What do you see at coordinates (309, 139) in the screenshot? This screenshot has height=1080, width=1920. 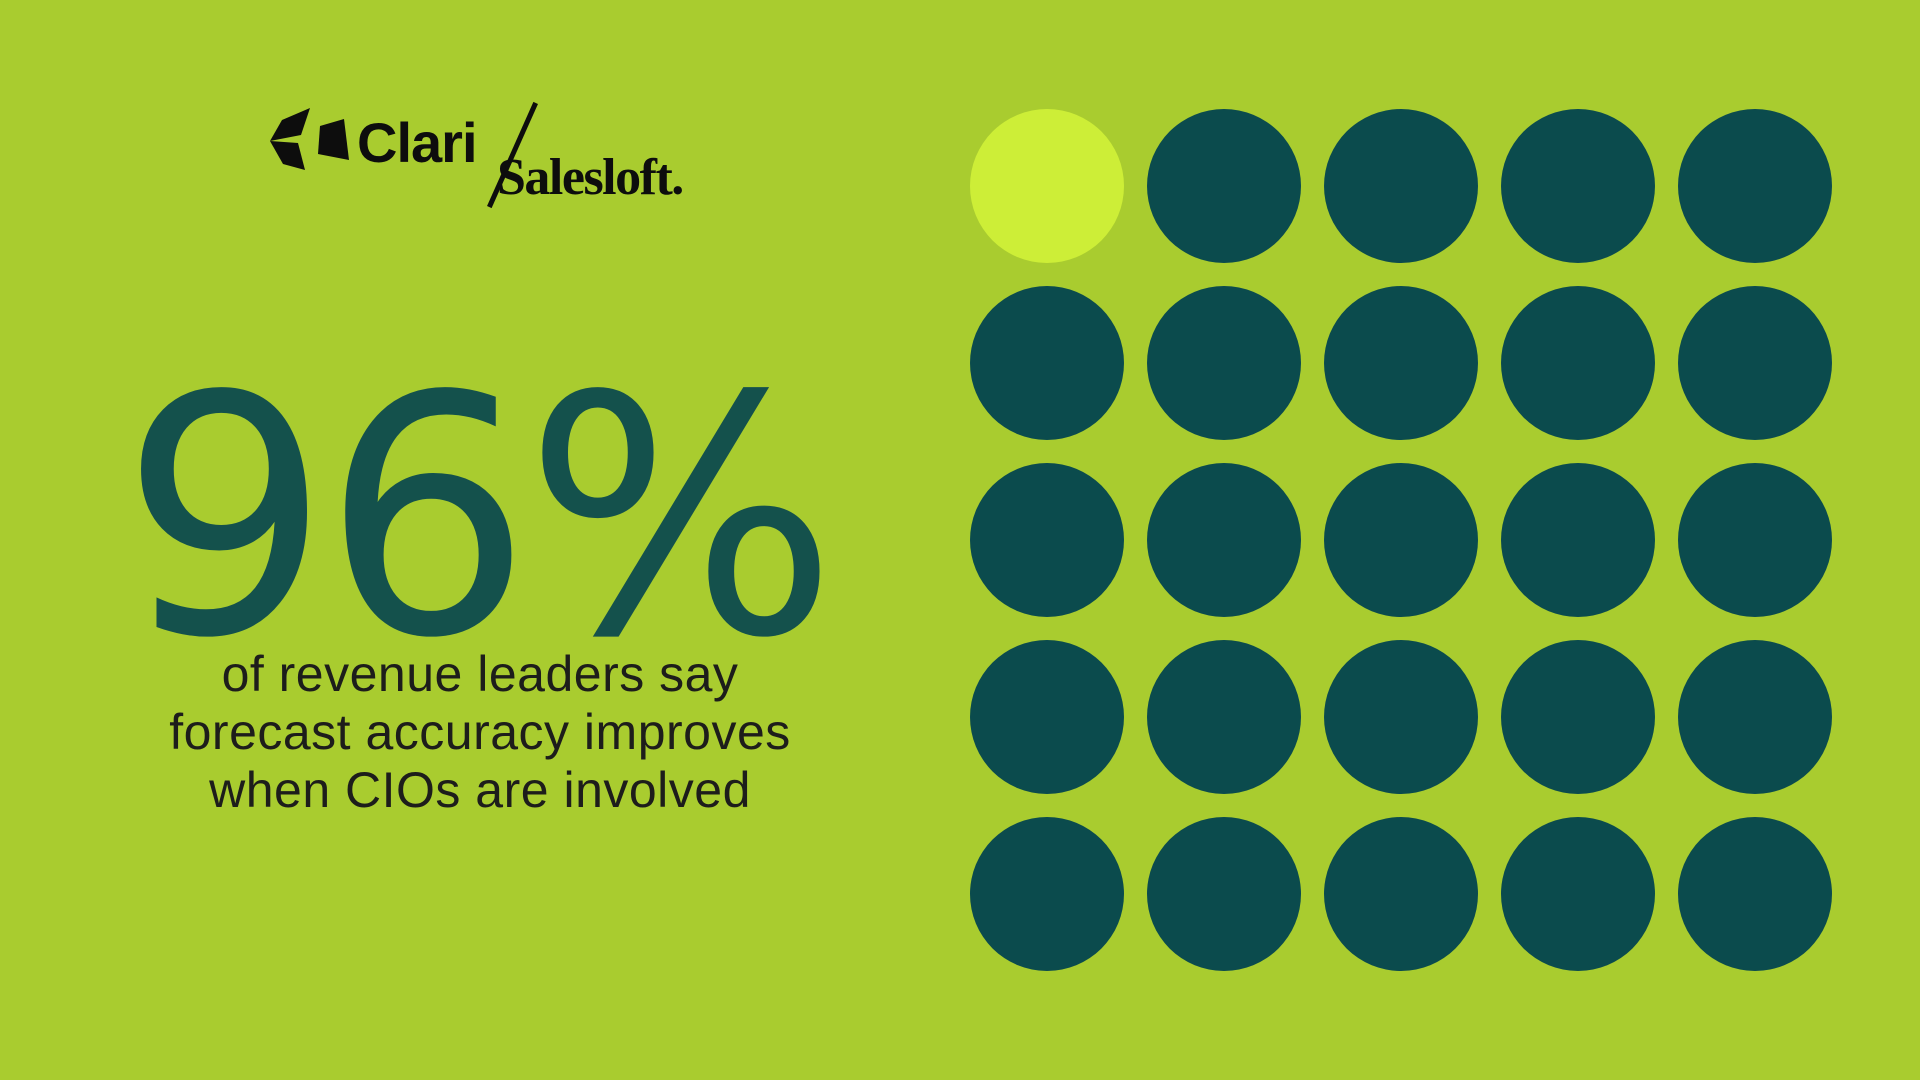 I see `clari-logo-icon` at bounding box center [309, 139].